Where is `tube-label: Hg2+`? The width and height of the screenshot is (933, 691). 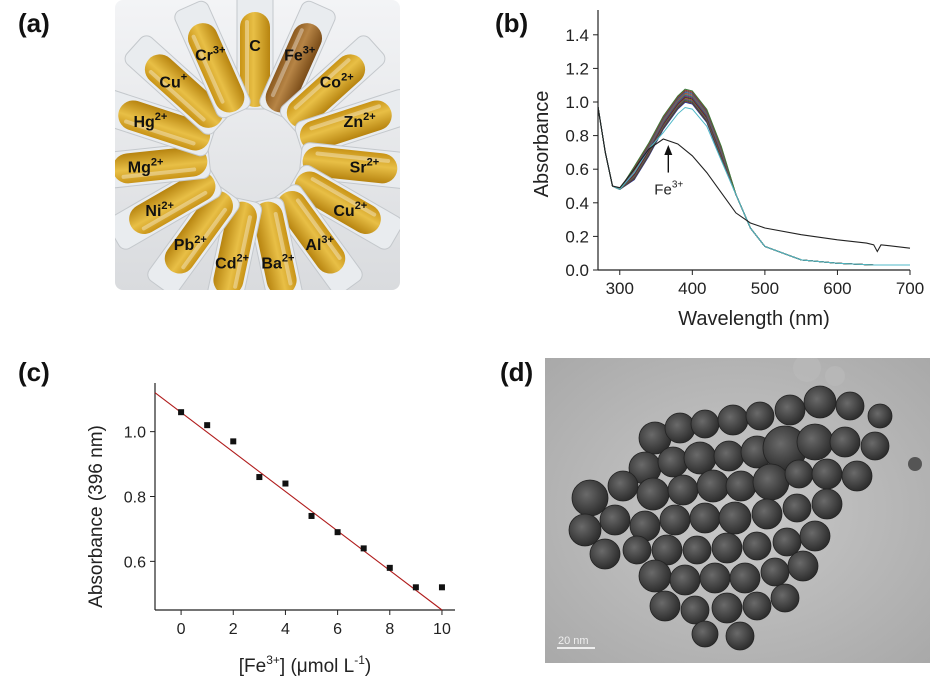 tube-label: Hg2+ is located at coordinates (150, 121).